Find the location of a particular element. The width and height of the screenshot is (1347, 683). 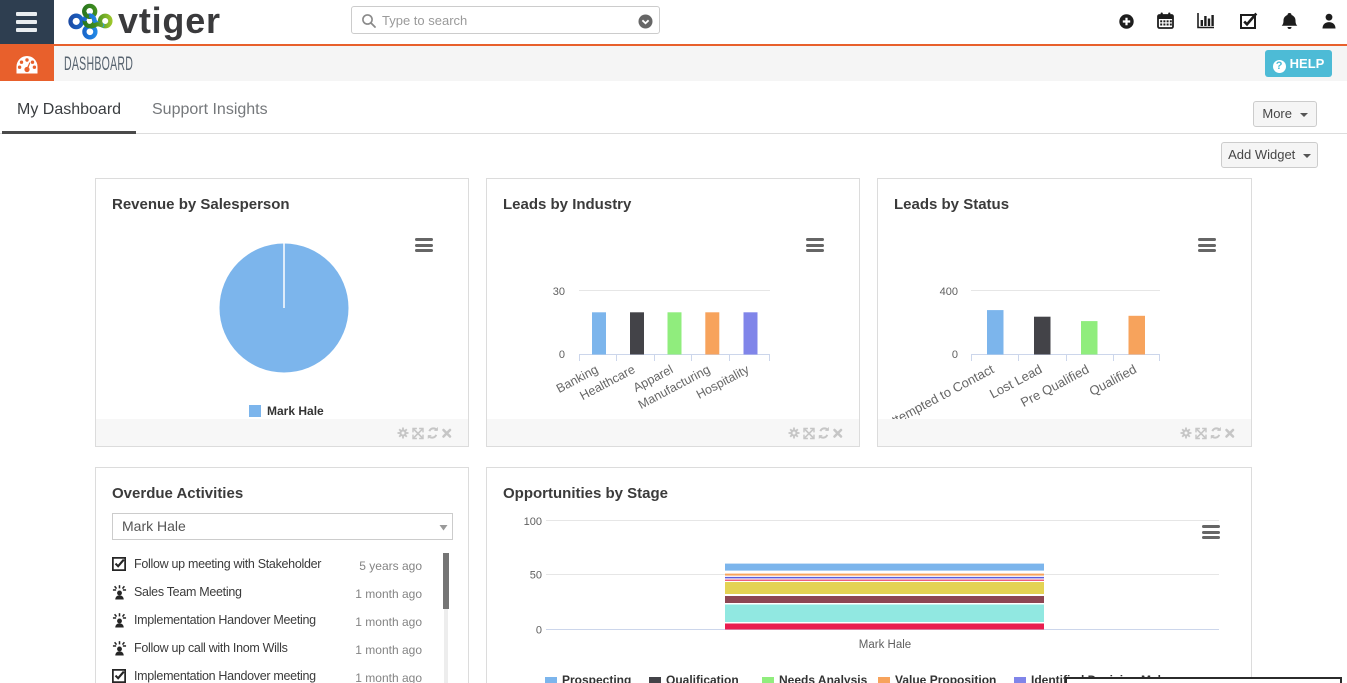

svg-text: Needs Analysis is located at coordinates (823, 678).